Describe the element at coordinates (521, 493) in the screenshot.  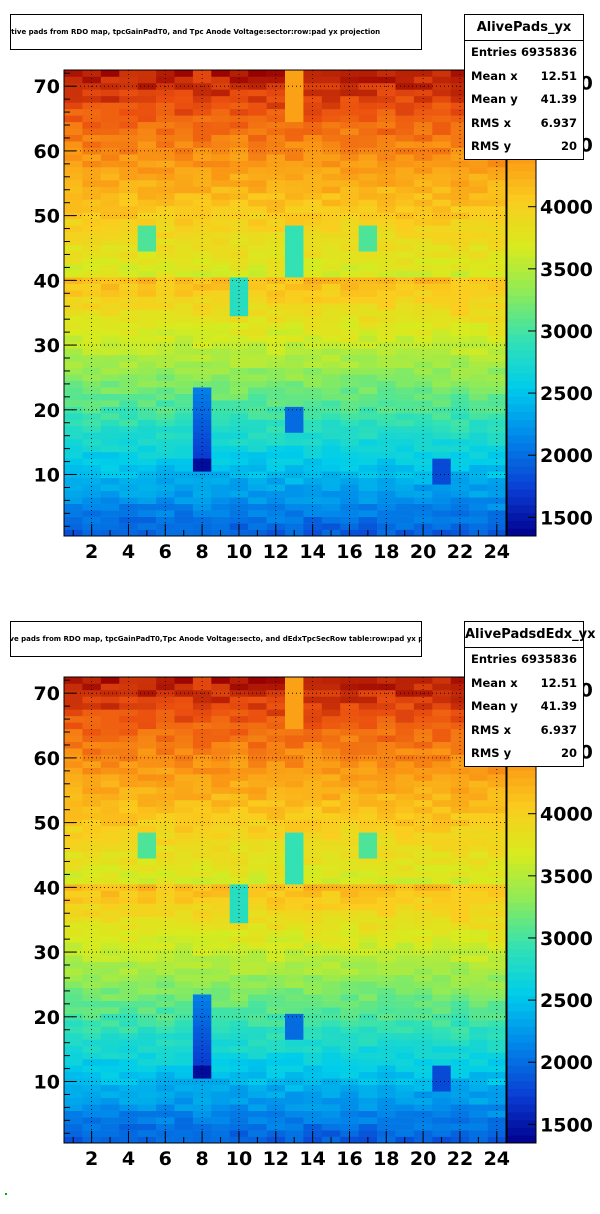
I see `color-scale-band` at that location.